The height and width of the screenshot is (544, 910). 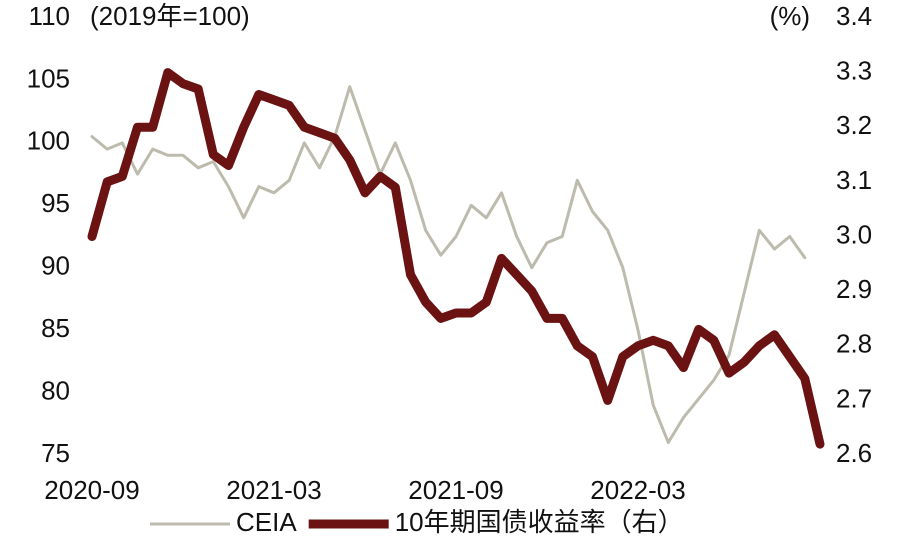 I want to click on y-tick-label: 100, so click(x=48, y=141).